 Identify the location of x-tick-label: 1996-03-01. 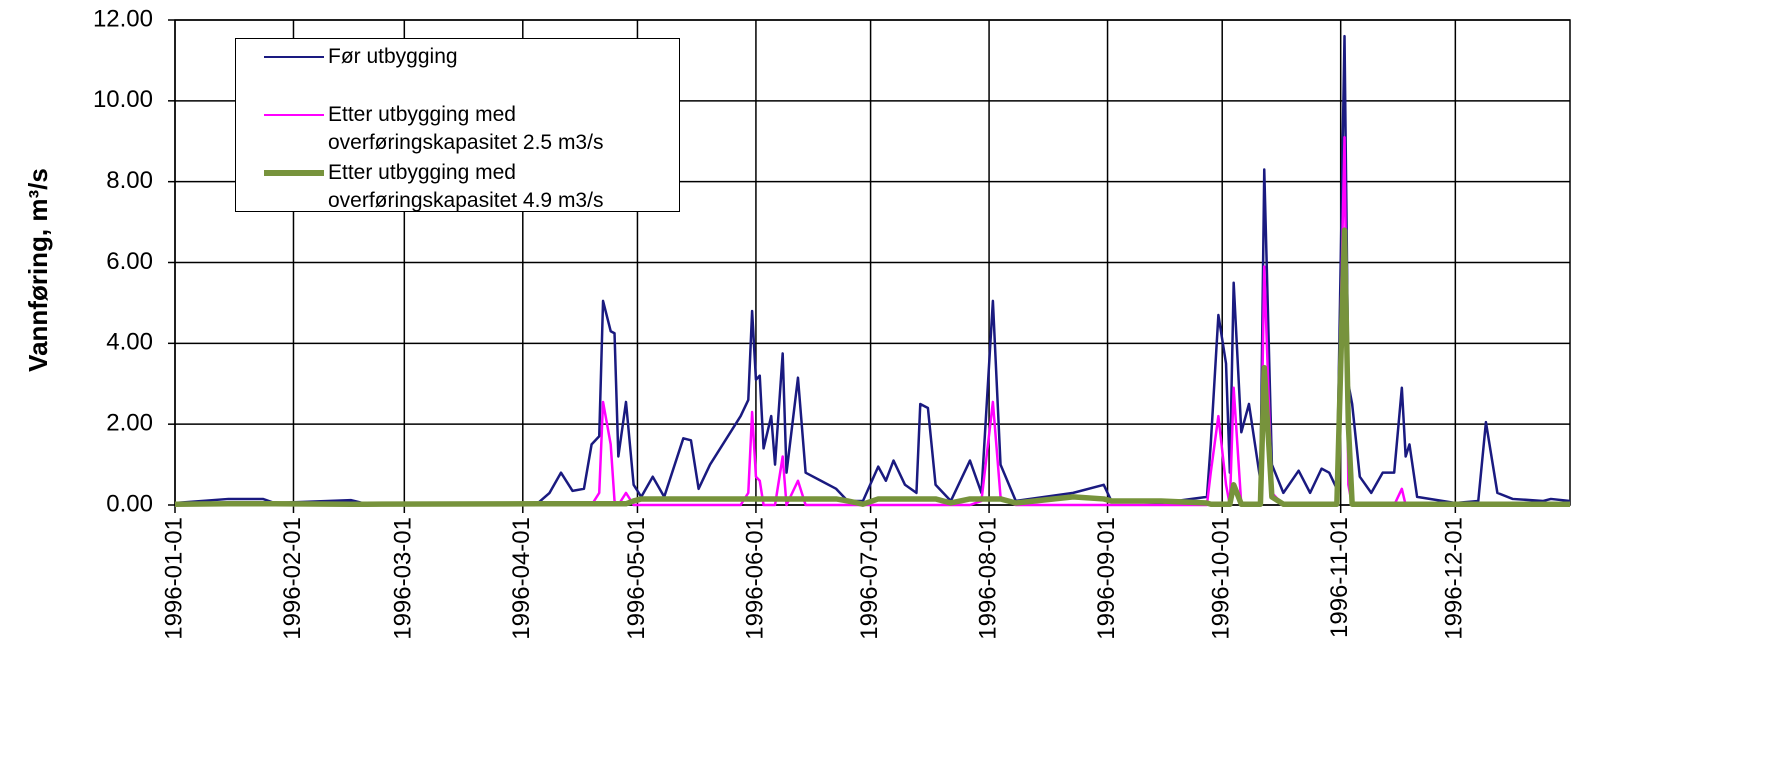
(403, 578).